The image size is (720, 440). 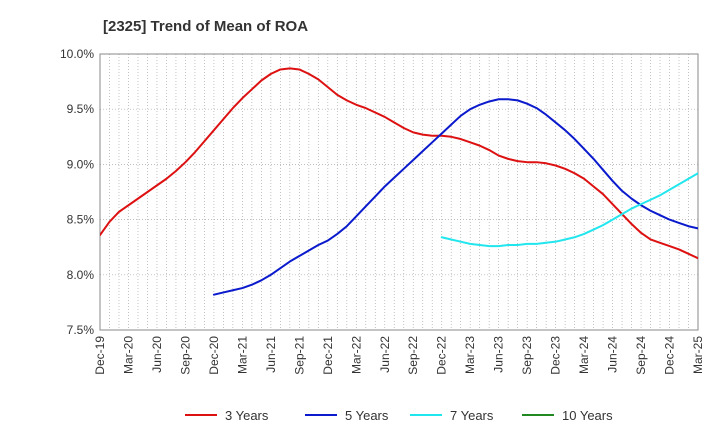 I want to click on x-tick-label: Sep-24, so click(x=641, y=355).